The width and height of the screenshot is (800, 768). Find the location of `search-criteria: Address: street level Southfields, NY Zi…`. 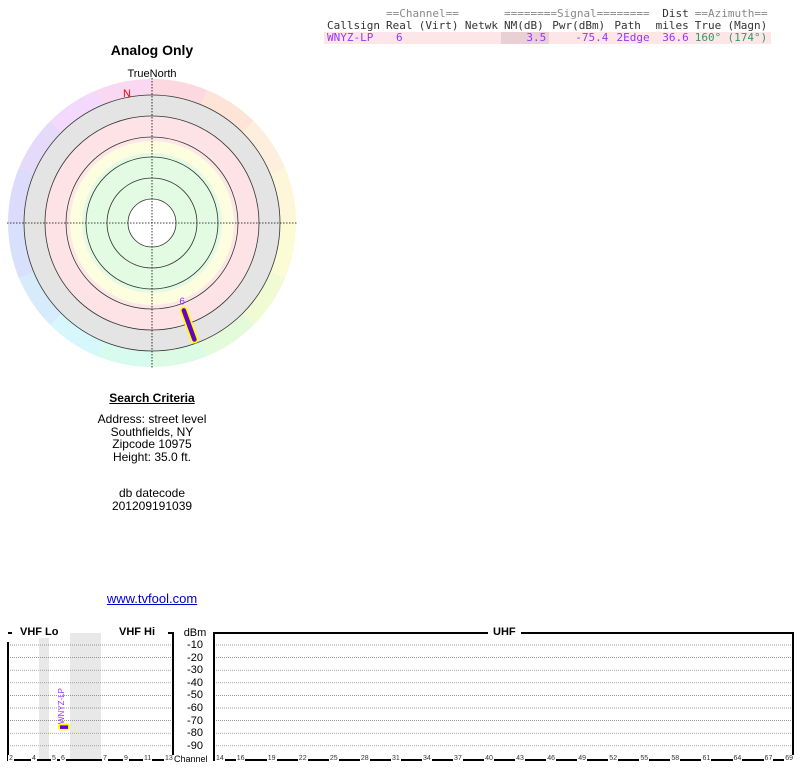

search-criteria: Address: street level Southfields, NY Zi… is located at coordinates (152, 462).